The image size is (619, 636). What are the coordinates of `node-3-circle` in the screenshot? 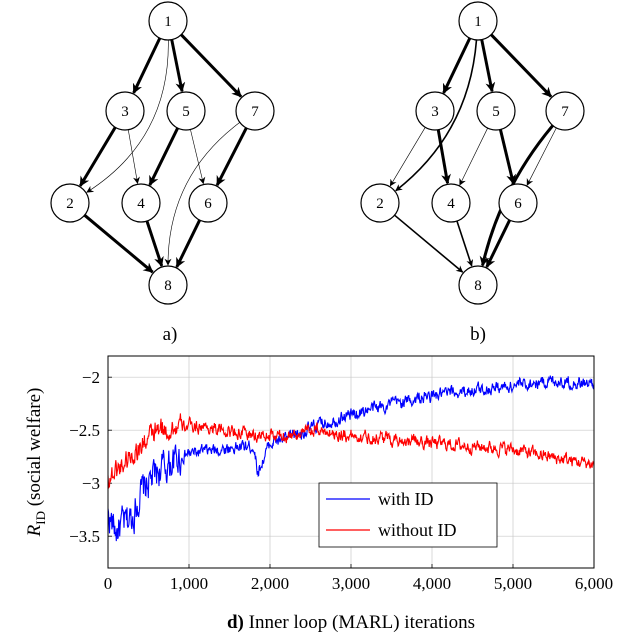 It's located at (435, 111).